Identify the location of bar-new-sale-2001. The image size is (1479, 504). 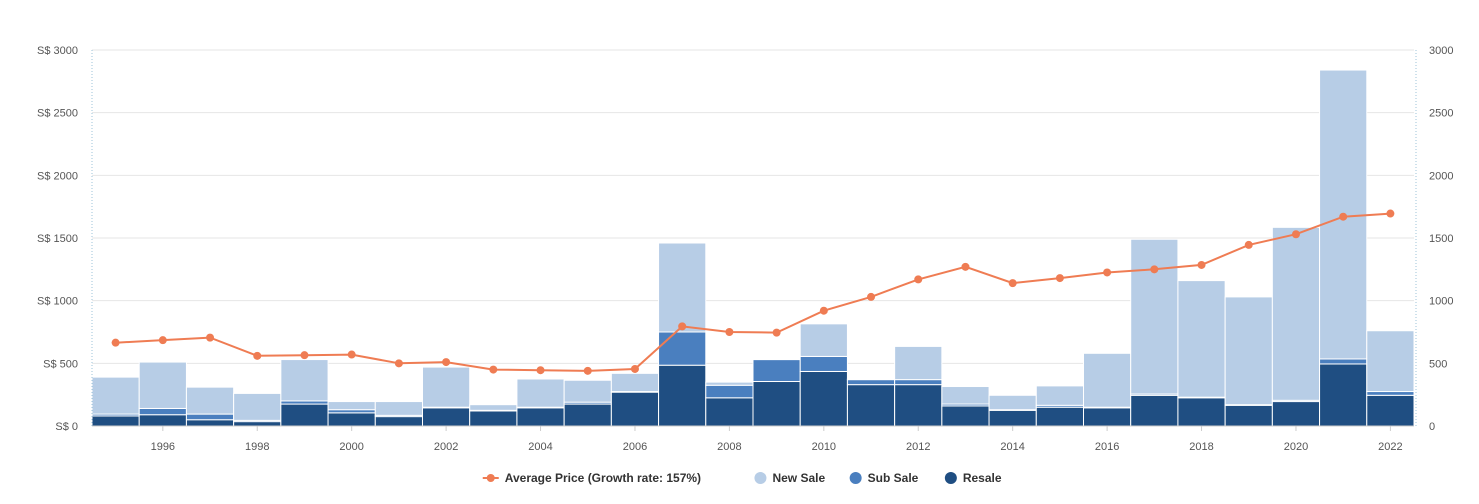
(398, 408).